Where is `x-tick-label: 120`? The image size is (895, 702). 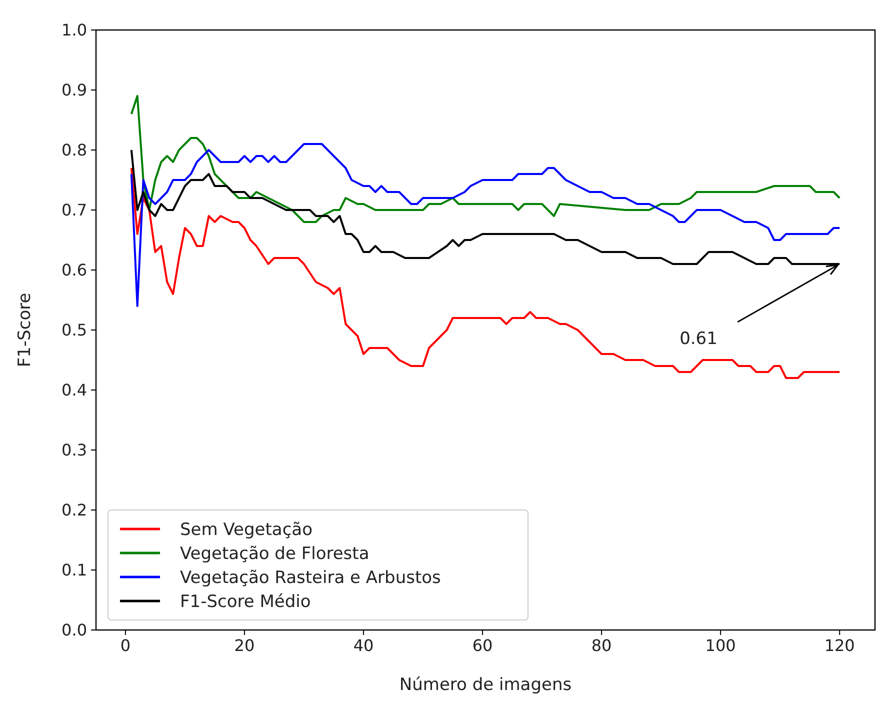
x-tick-label: 120 is located at coordinates (839, 645).